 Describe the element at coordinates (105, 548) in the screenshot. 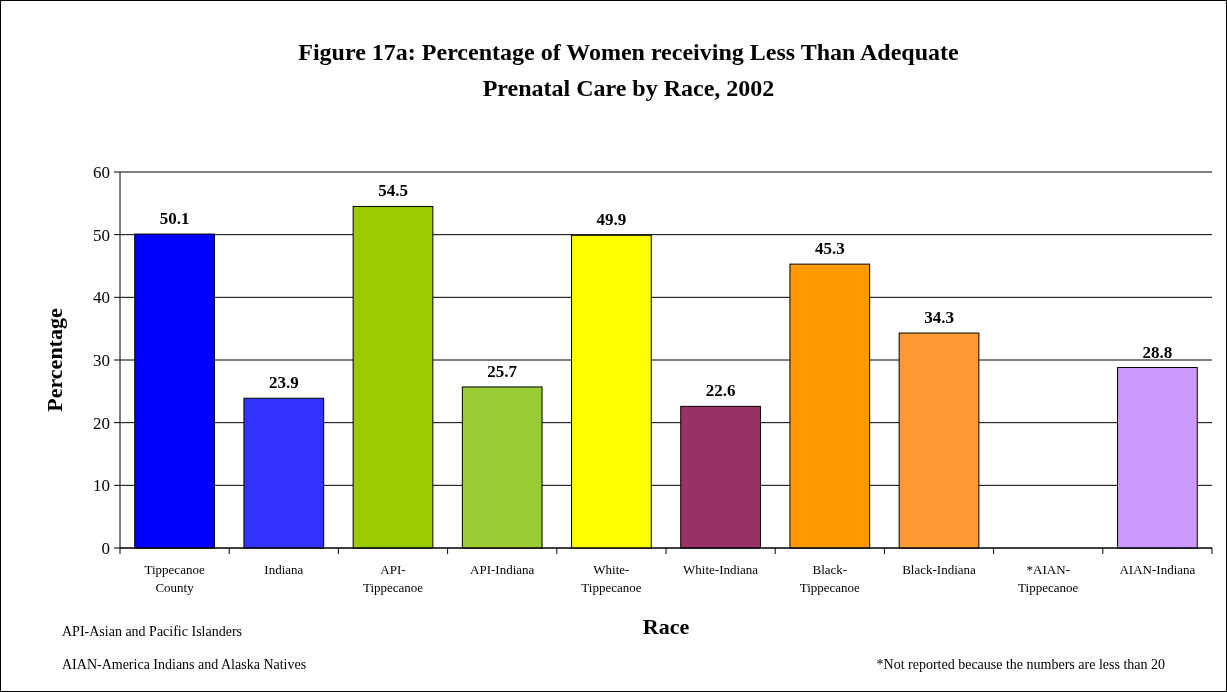

I see `y-tick-label: 0` at that location.